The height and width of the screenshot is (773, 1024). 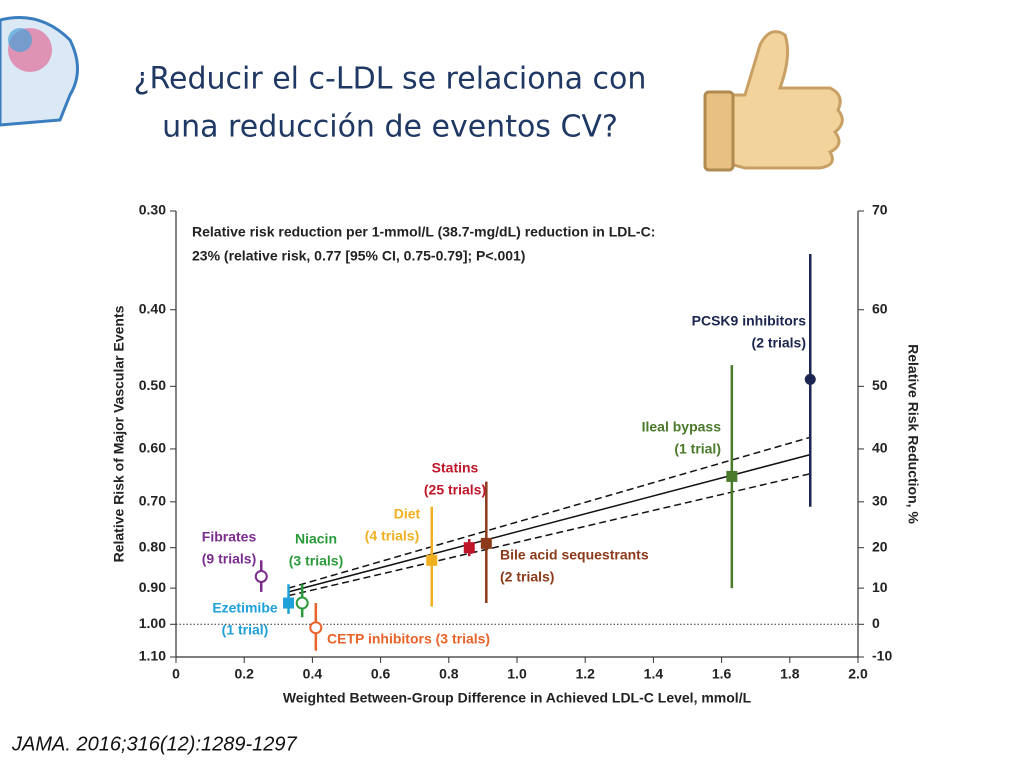 What do you see at coordinates (152, 210) in the screenshot?
I see `y-tick-label: 0.30` at bounding box center [152, 210].